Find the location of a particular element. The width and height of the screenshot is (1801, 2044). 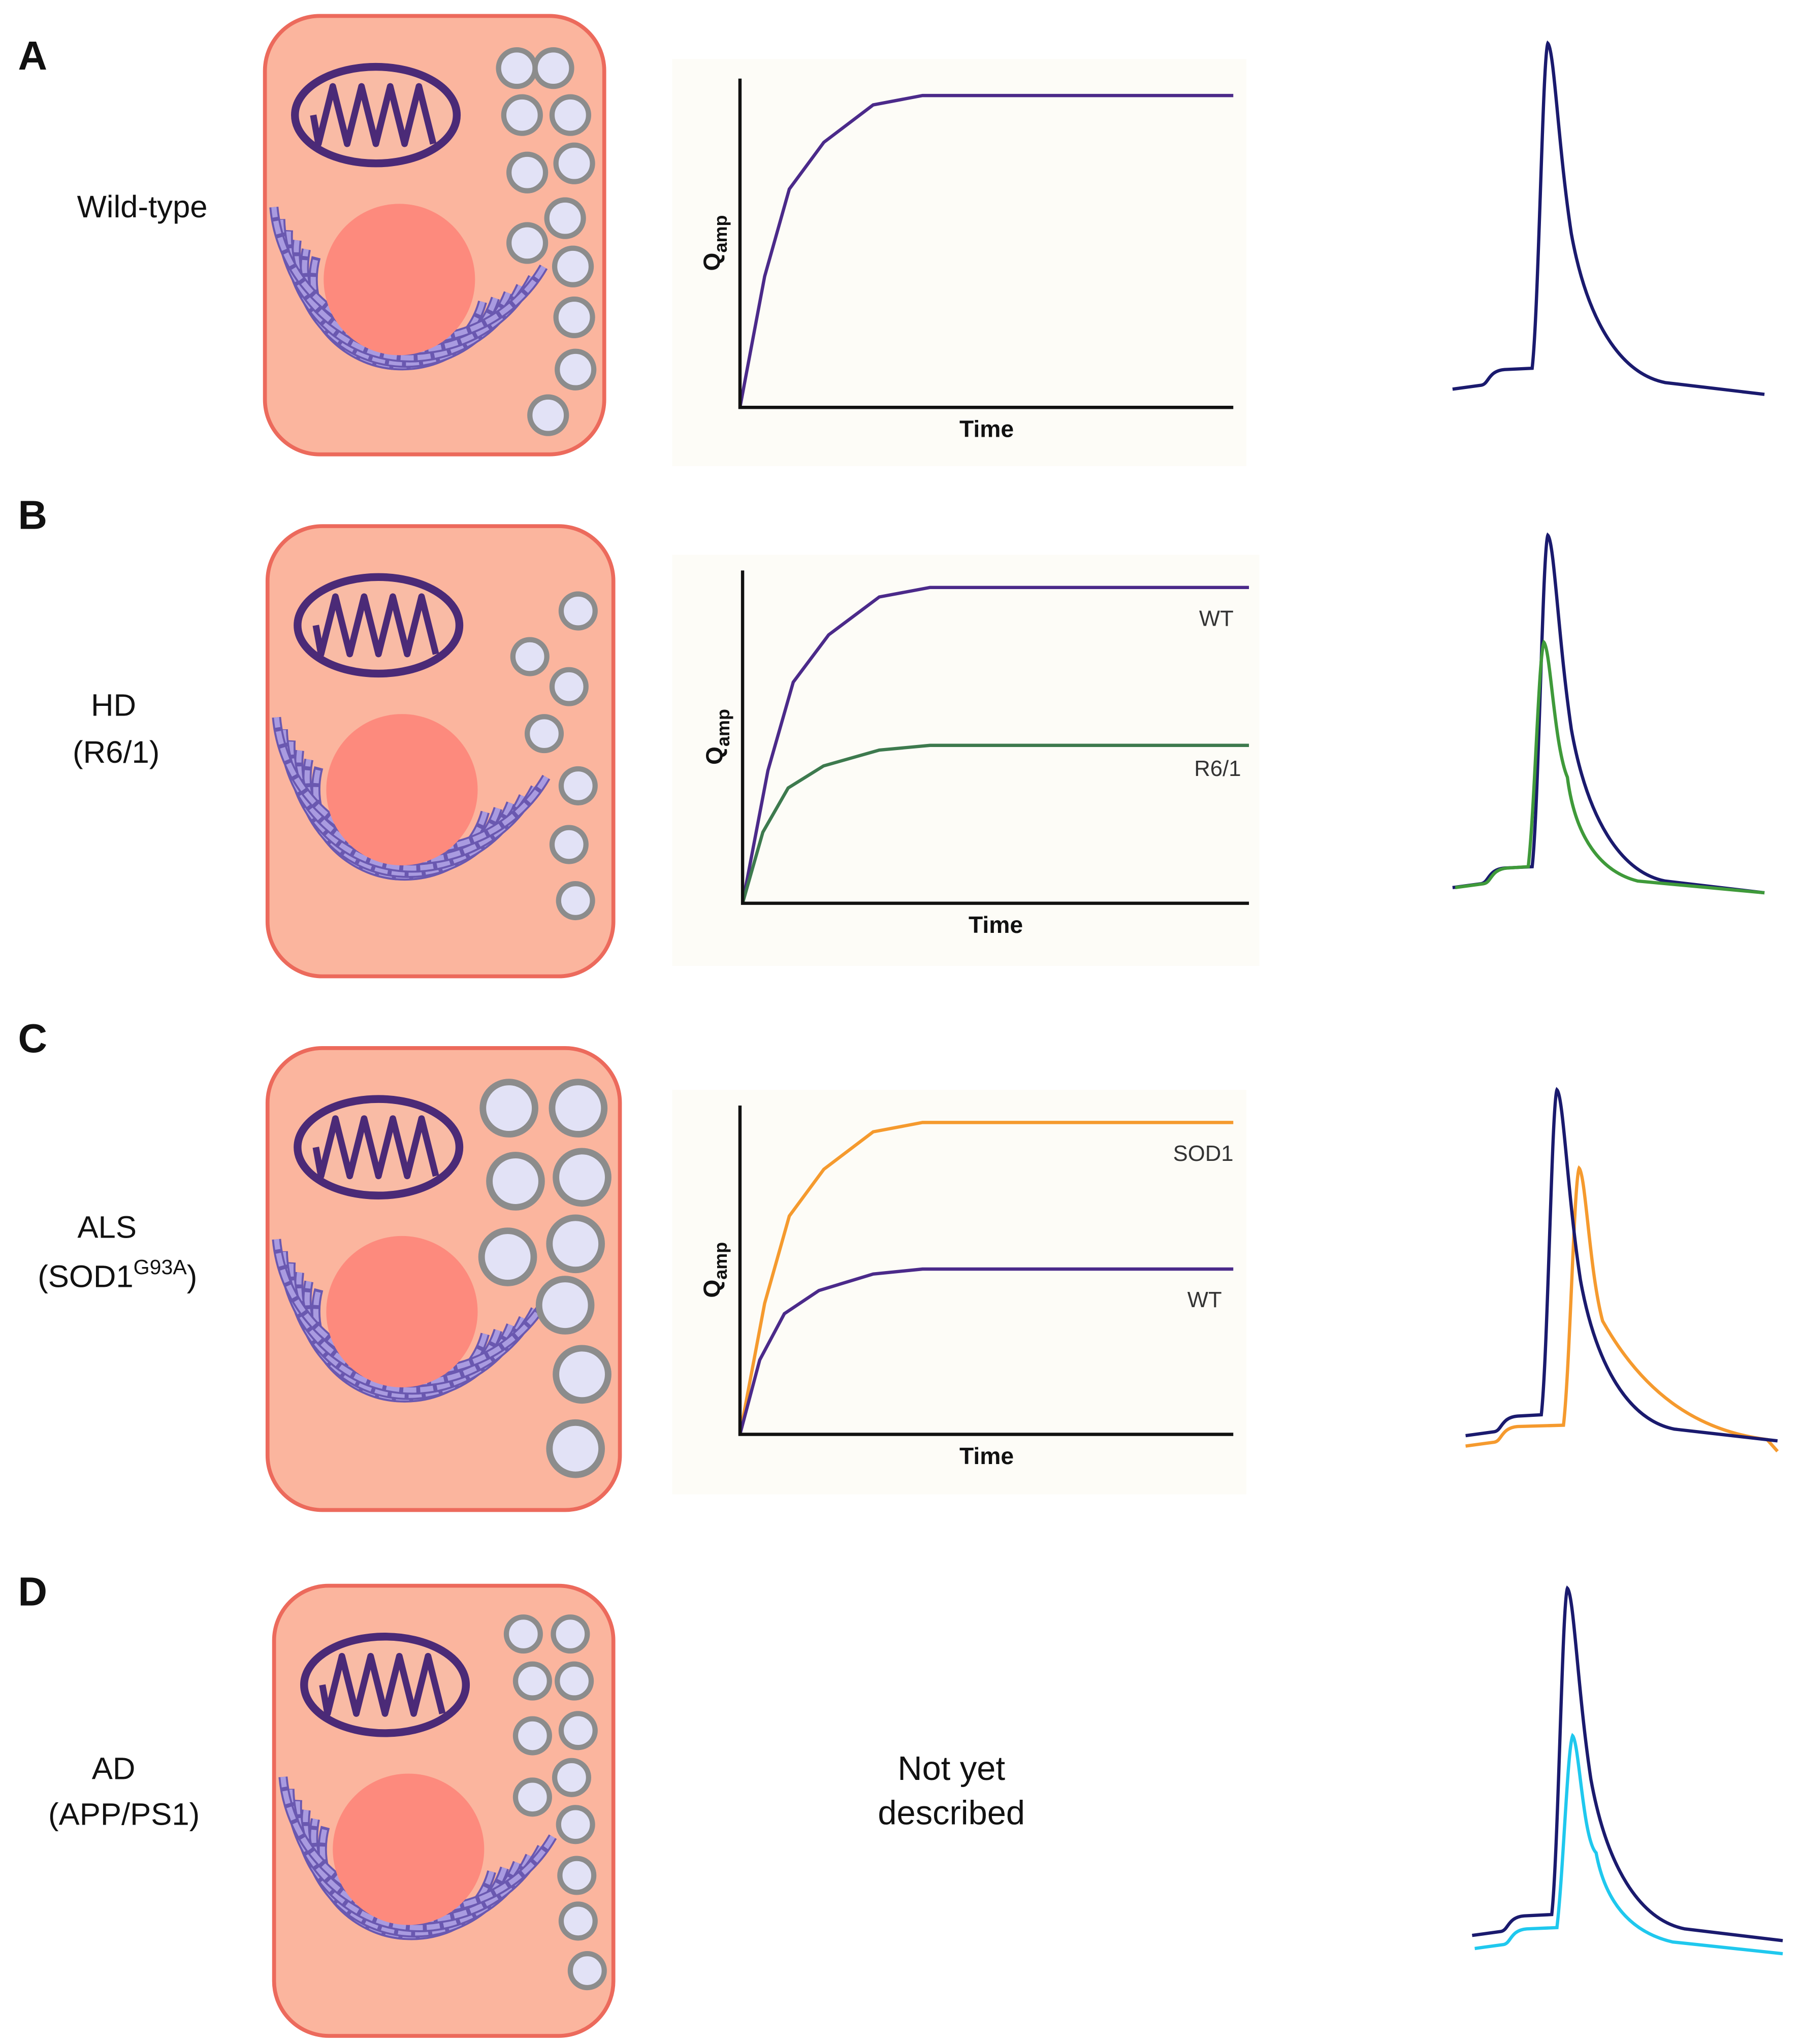

condition: (APP/PS1) is located at coordinates (124, 1814).